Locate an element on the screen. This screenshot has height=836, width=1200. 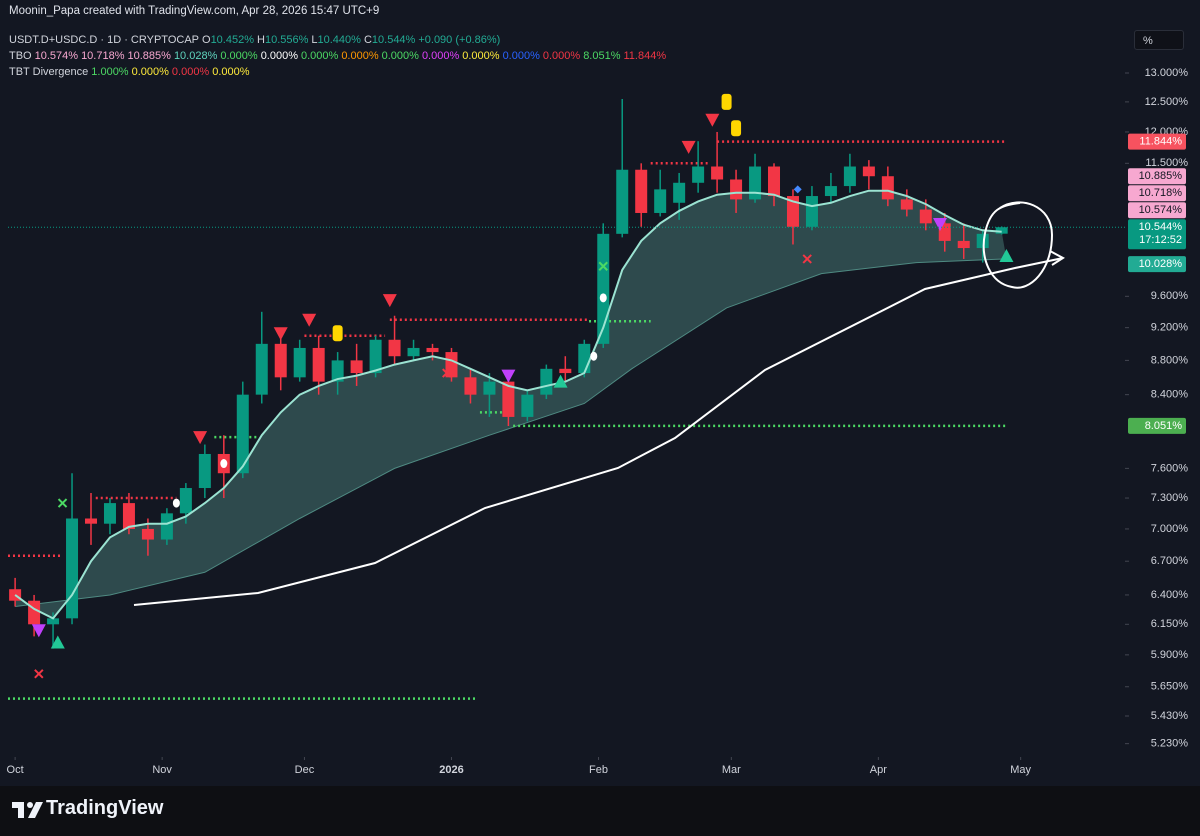
price-label: 10.718% is located at coordinates (1161, 193).